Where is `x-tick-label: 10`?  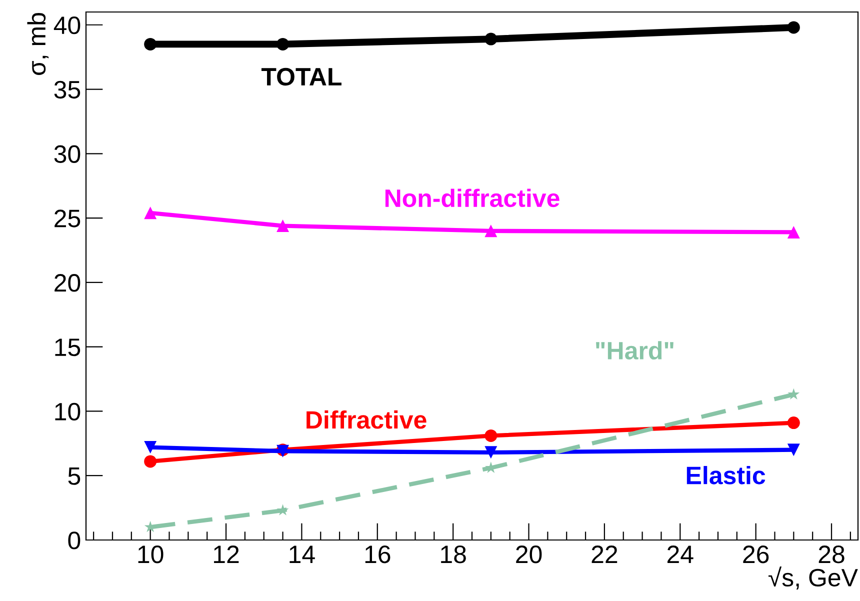
x-tick-label: 10 is located at coordinates (151, 555).